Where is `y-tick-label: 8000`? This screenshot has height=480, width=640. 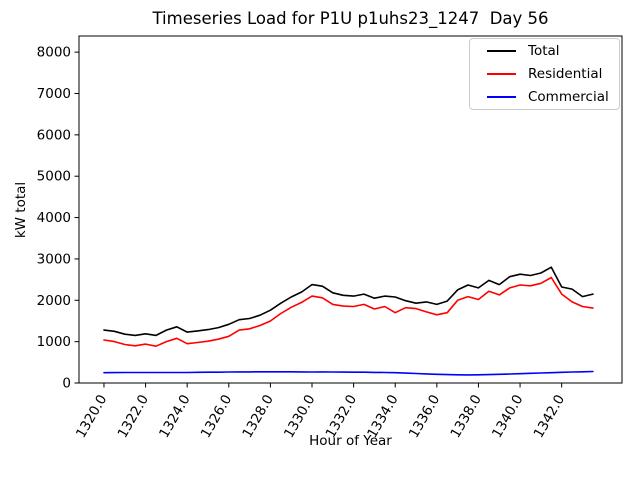
y-tick-label: 8000 is located at coordinates (54, 53).